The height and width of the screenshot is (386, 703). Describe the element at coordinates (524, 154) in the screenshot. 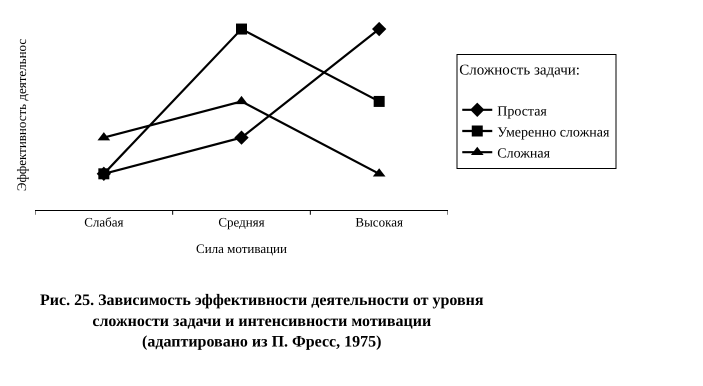

I see `legend-label: Сложная` at that location.